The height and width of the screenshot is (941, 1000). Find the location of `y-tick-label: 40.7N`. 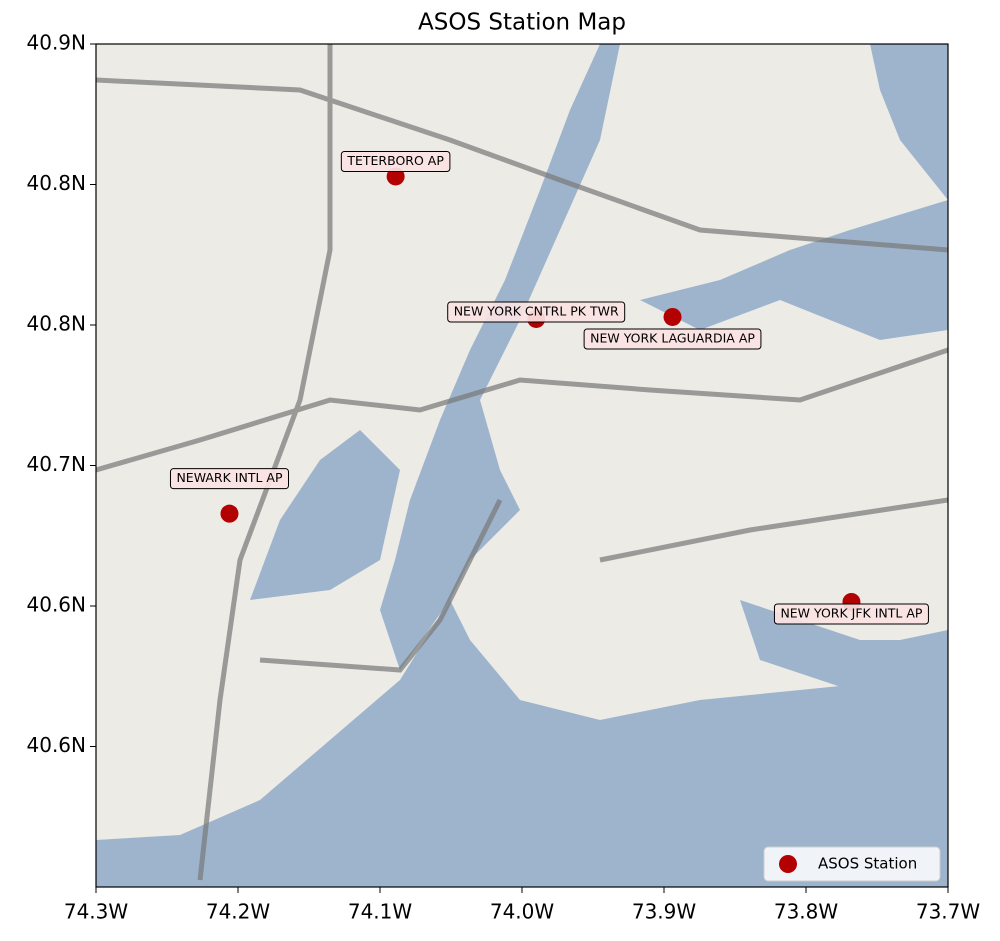

y-tick-label: 40.7N is located at coordinates (57, 464).